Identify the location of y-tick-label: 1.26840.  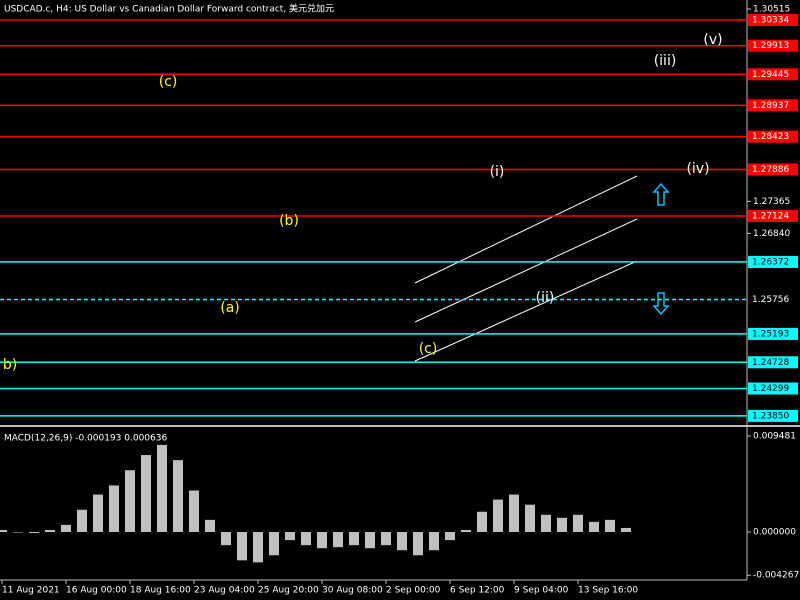
(771, 234).